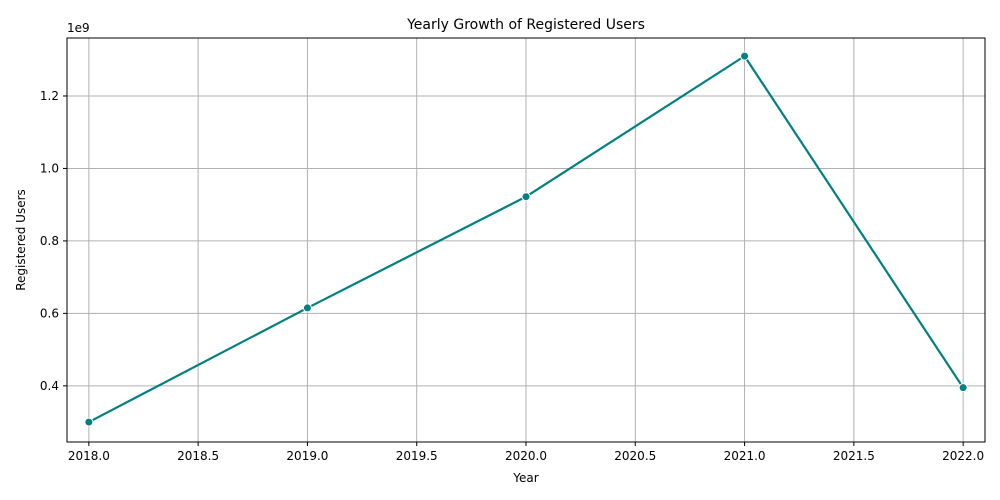  What do you see at coordinates (525, 25) in the screenshot?
I see `chart-title: Yearly Growth of Registered Users` at bounding box center [525, 25].